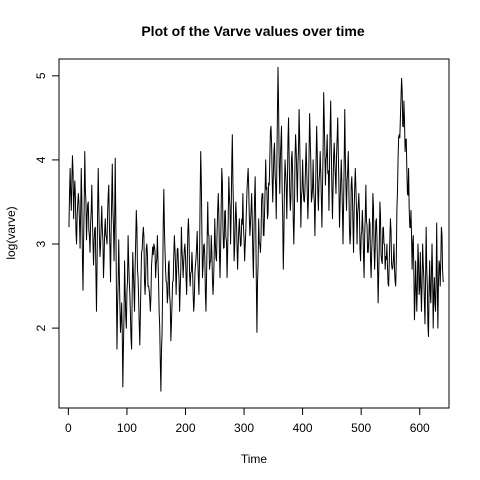 The height and width of the screenshot is (480, 480). Describe the element at coordinates (244, 428) in the screenshot. I see `x-tick-label: 300` at that location.